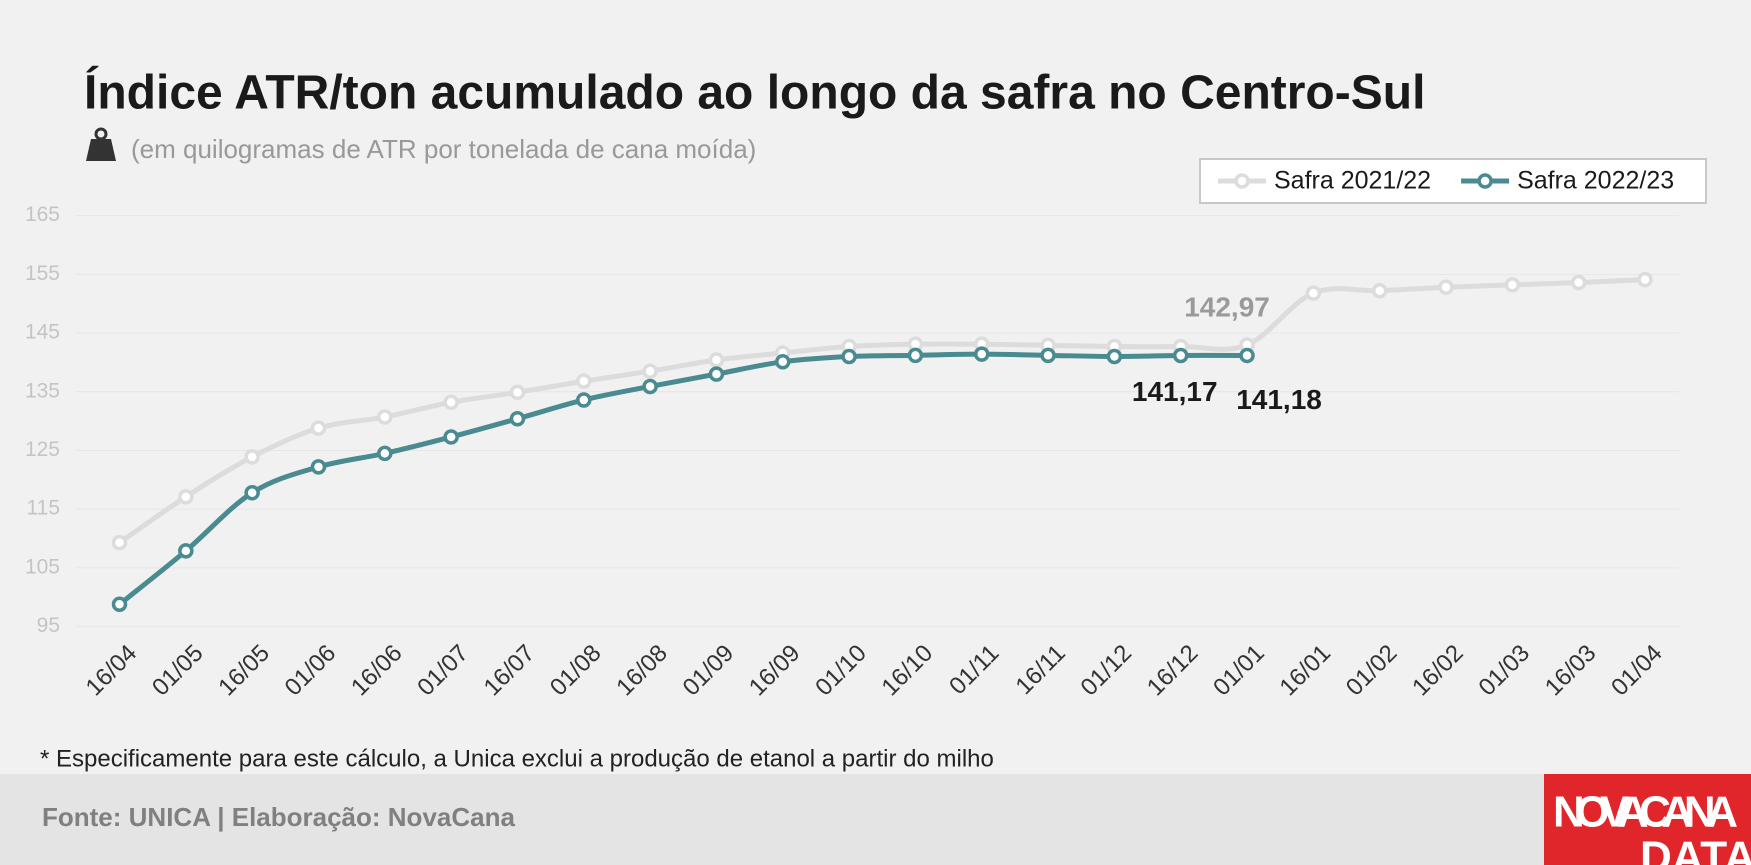  Describe the element at coordinates (101, 144) in the screenshot. I see `weight-icon` at that location.